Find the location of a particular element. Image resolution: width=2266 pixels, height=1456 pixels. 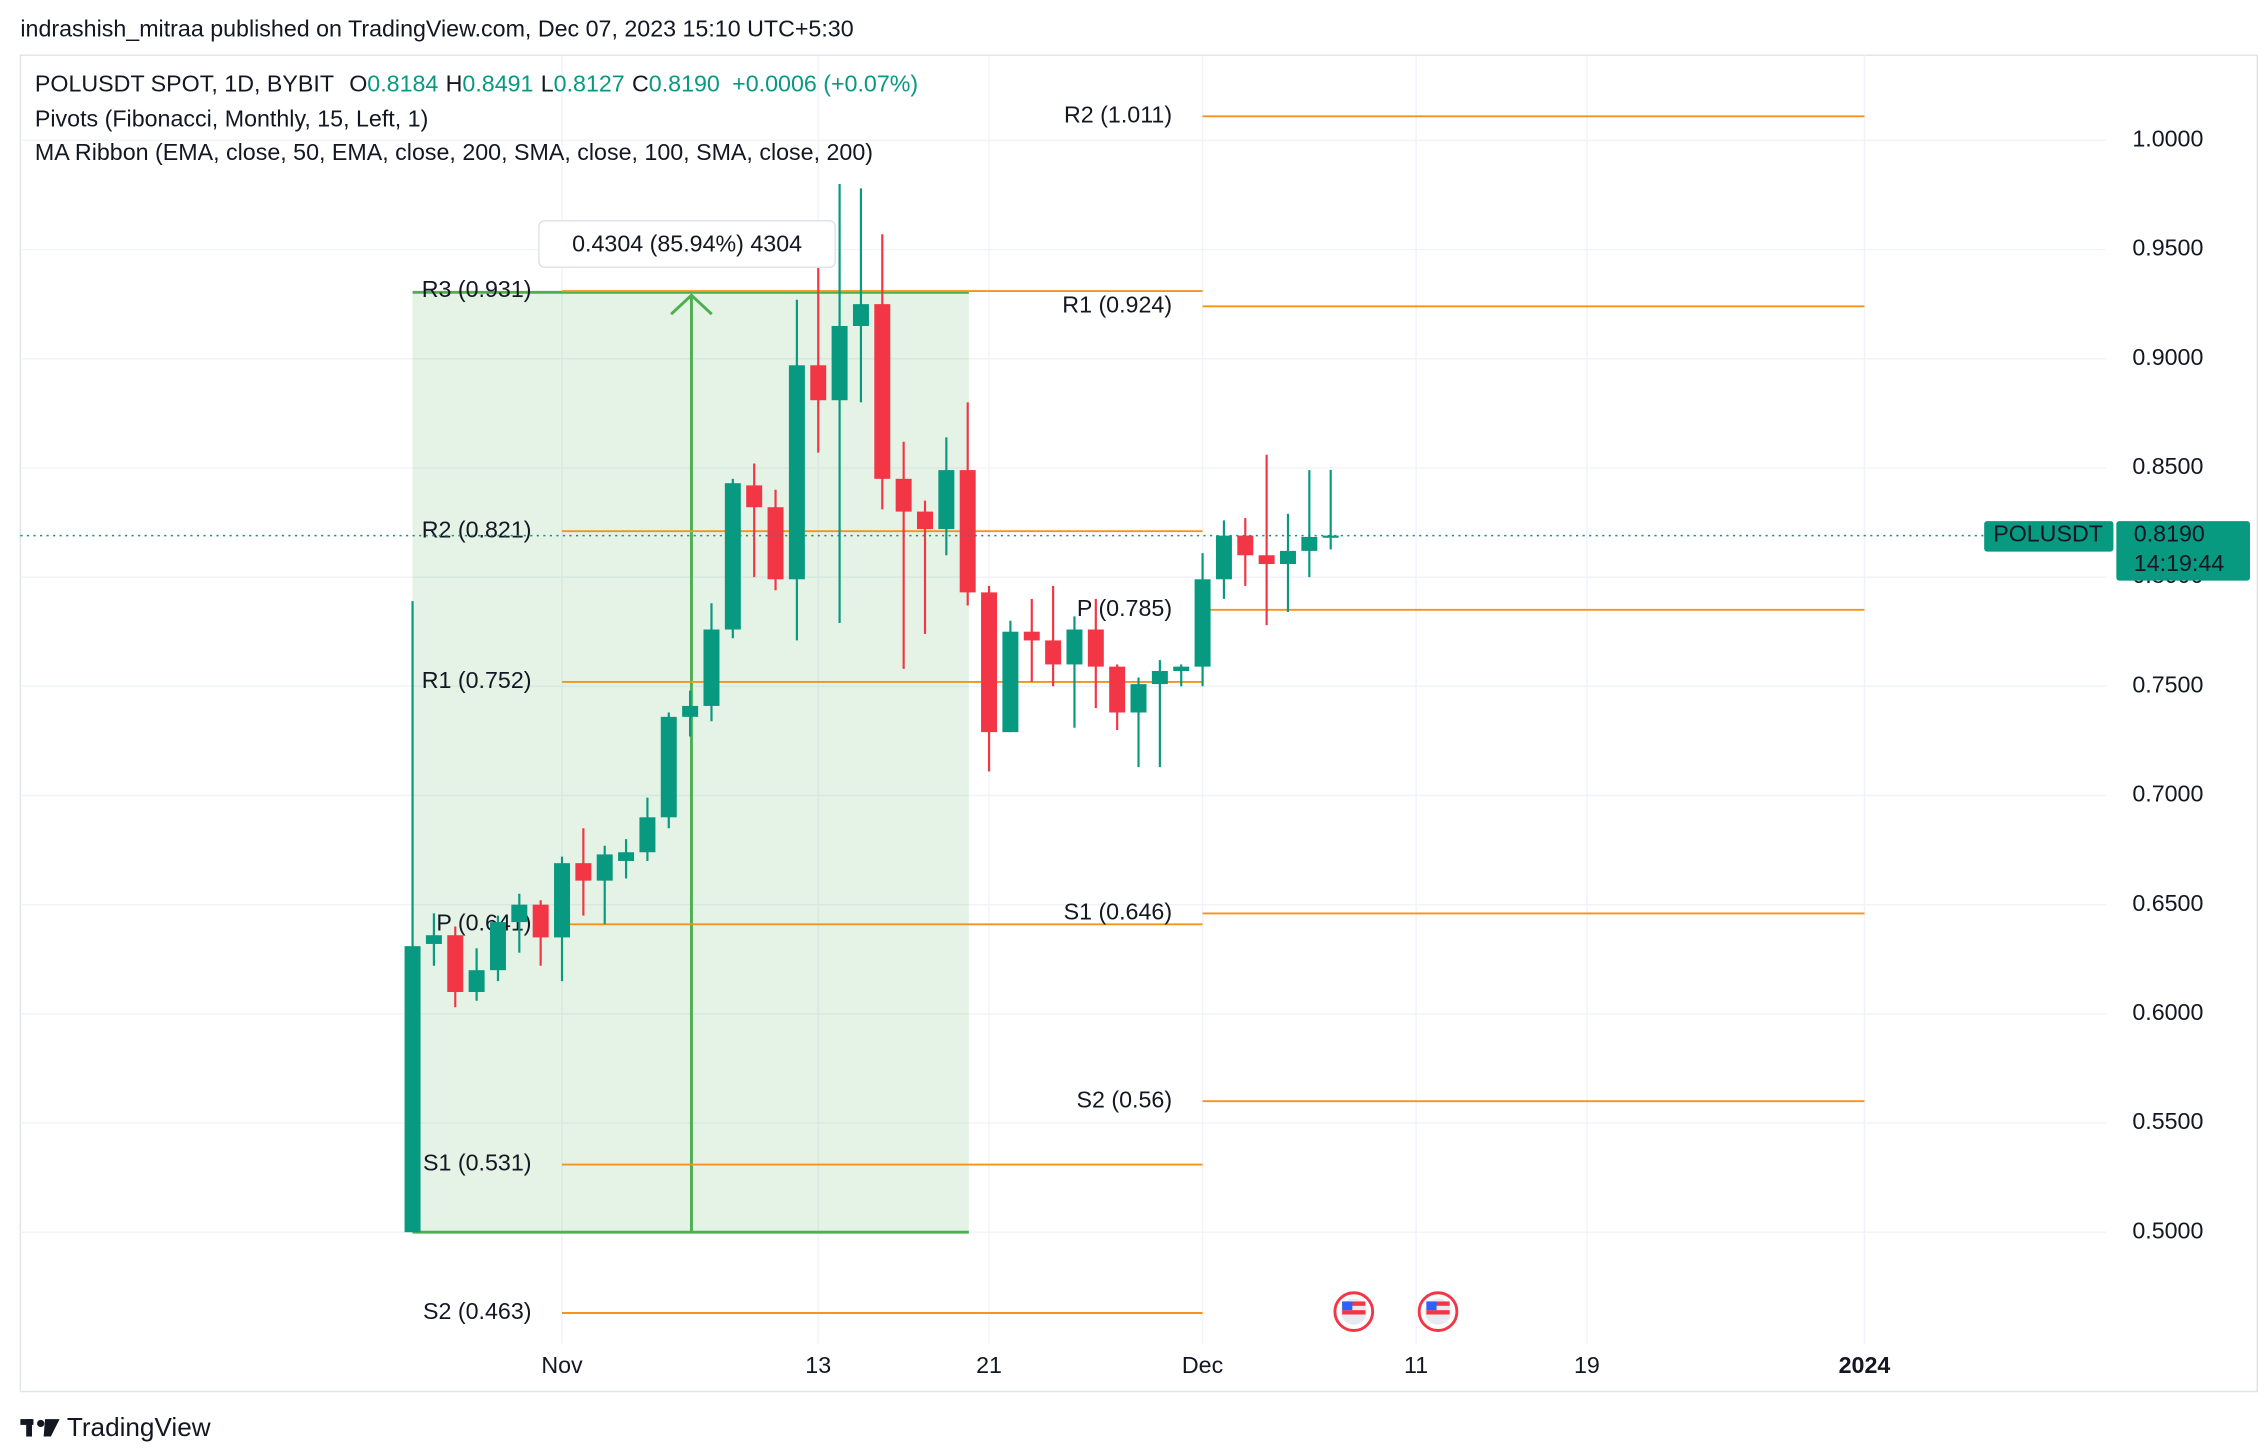

symbol-badge is located at coordinates (2049, 536).